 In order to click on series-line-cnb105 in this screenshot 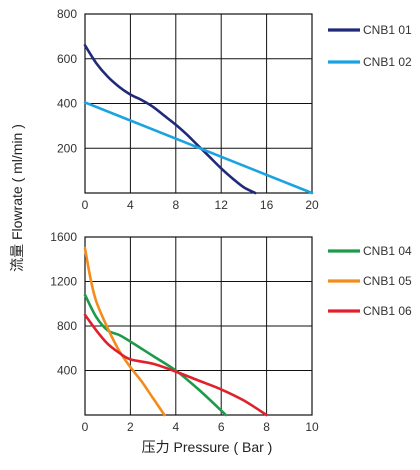, I will do `click(124, 331)`.